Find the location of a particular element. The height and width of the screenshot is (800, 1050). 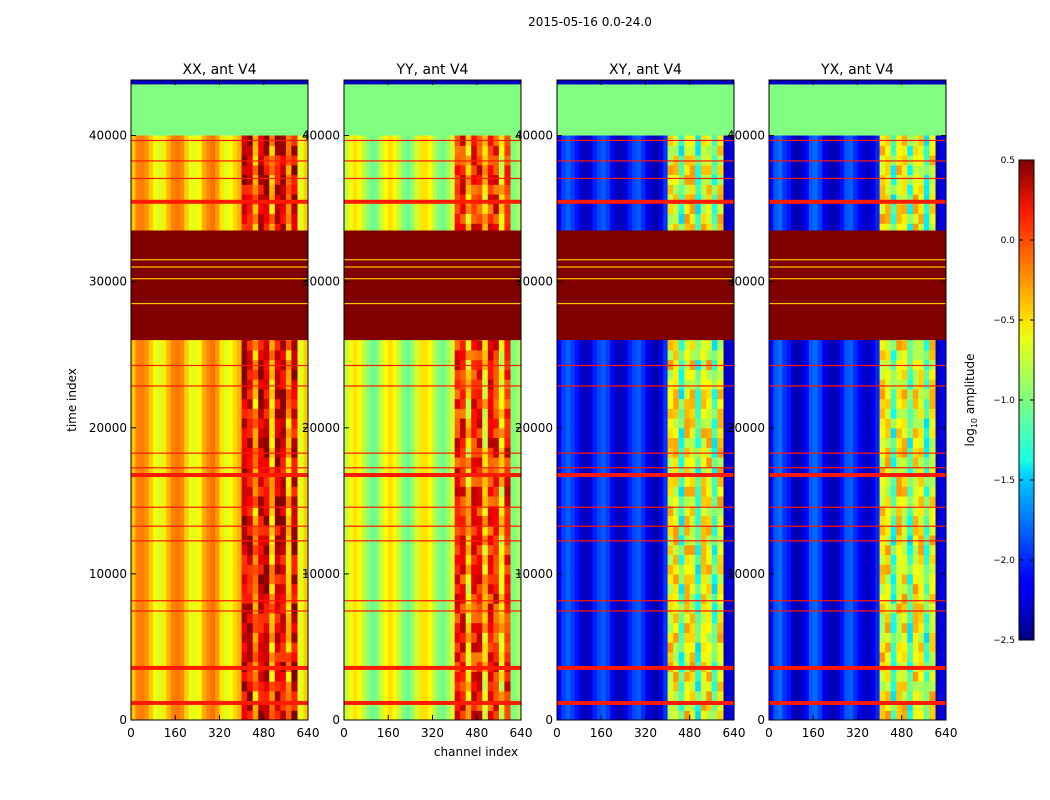

figure-suptitle: 2015-05-16 0.0-24.0 is located at coordinates (590, 22).